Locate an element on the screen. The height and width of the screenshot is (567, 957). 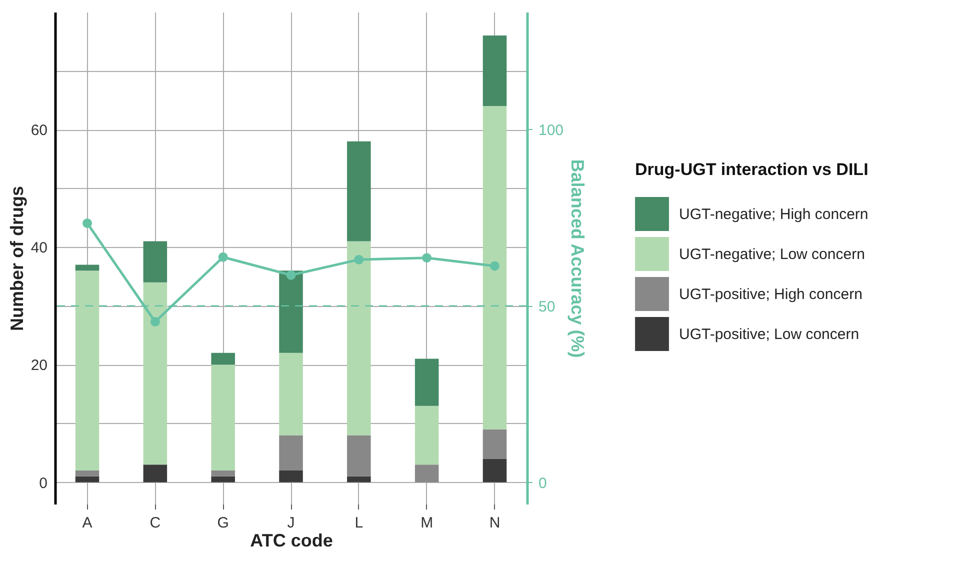
x-axis-title: ATC code is located at coordinates (291, 540).